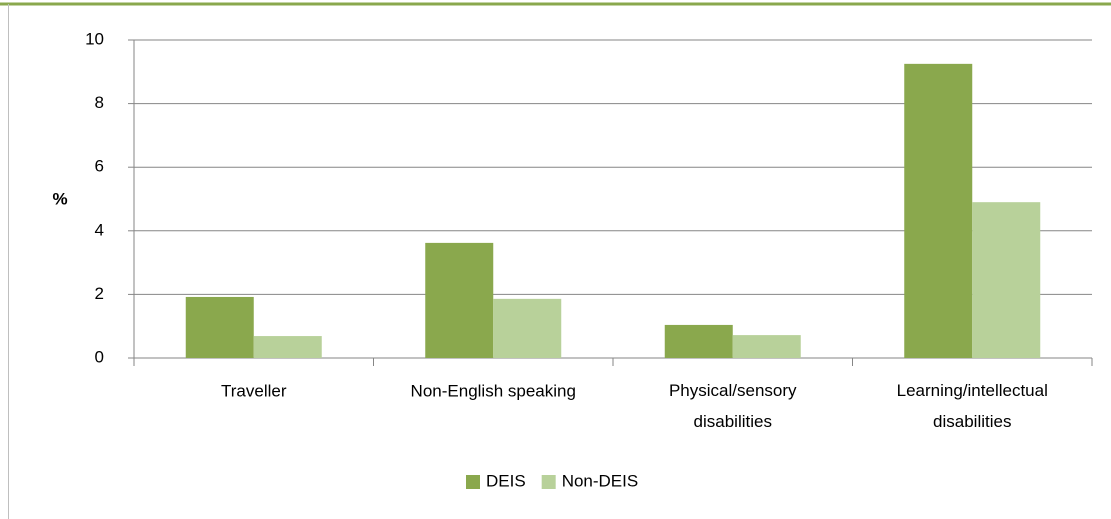 This screenshot has width=1111, height=519. Describe the element at coordinates (972, 390) in the screenshot. I see `x-tick-label-line: Learning/intellectual` at that location.